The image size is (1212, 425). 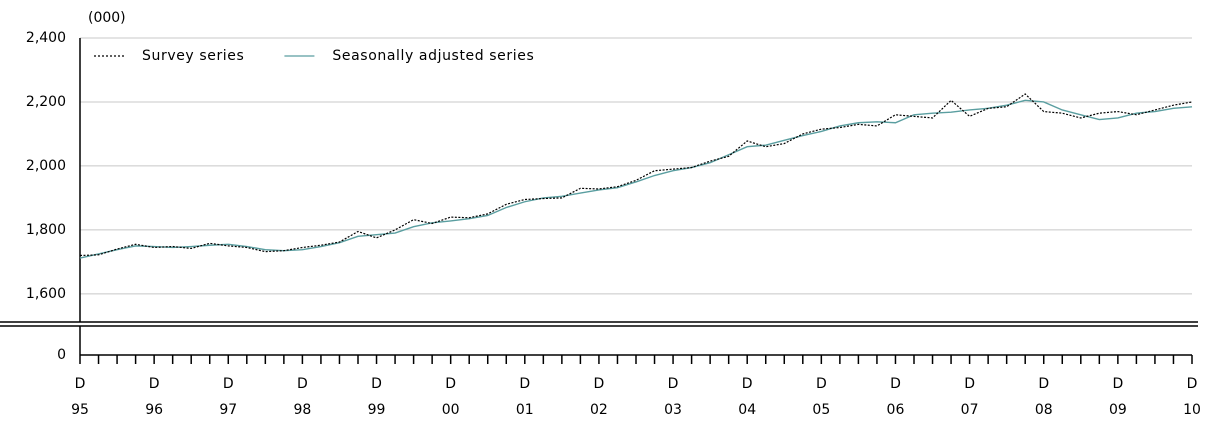 I want to click on x-tick-label: 10, so click(x=1192, y=410).